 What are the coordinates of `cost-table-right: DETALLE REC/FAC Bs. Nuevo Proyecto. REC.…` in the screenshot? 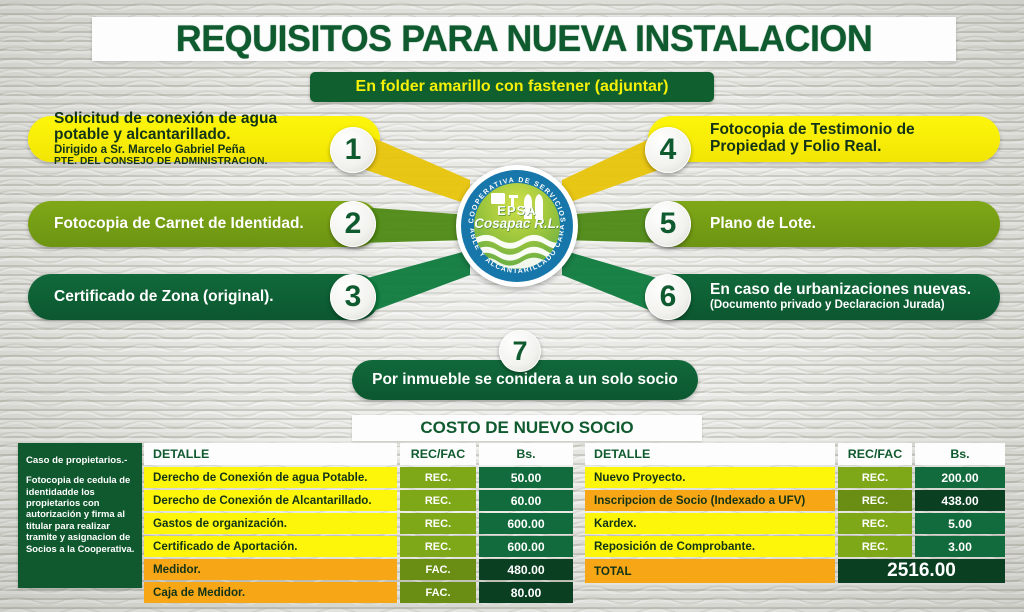 It's located at (795, 514).